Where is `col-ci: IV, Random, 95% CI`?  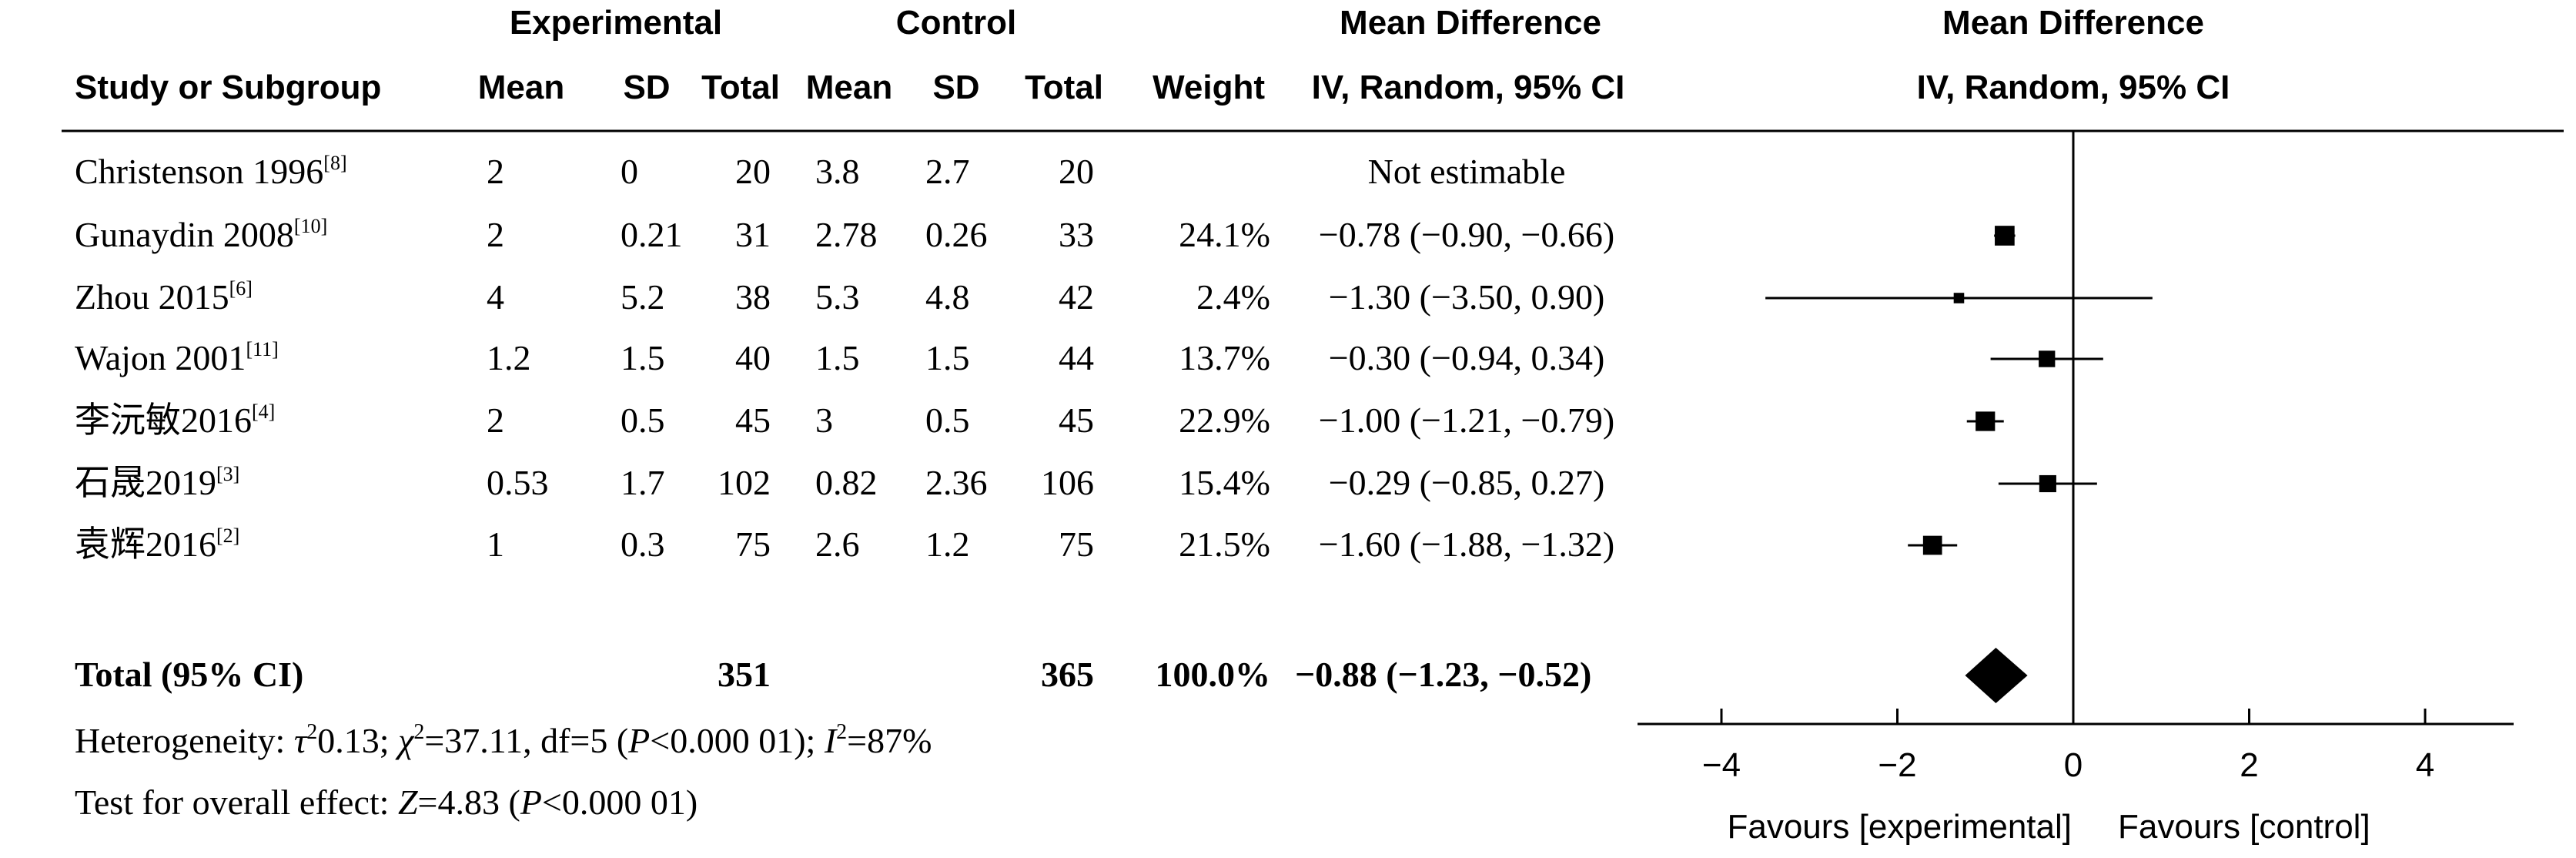 col-ci: IV, Random, 95% CI is located at coordinates (1469, 87).